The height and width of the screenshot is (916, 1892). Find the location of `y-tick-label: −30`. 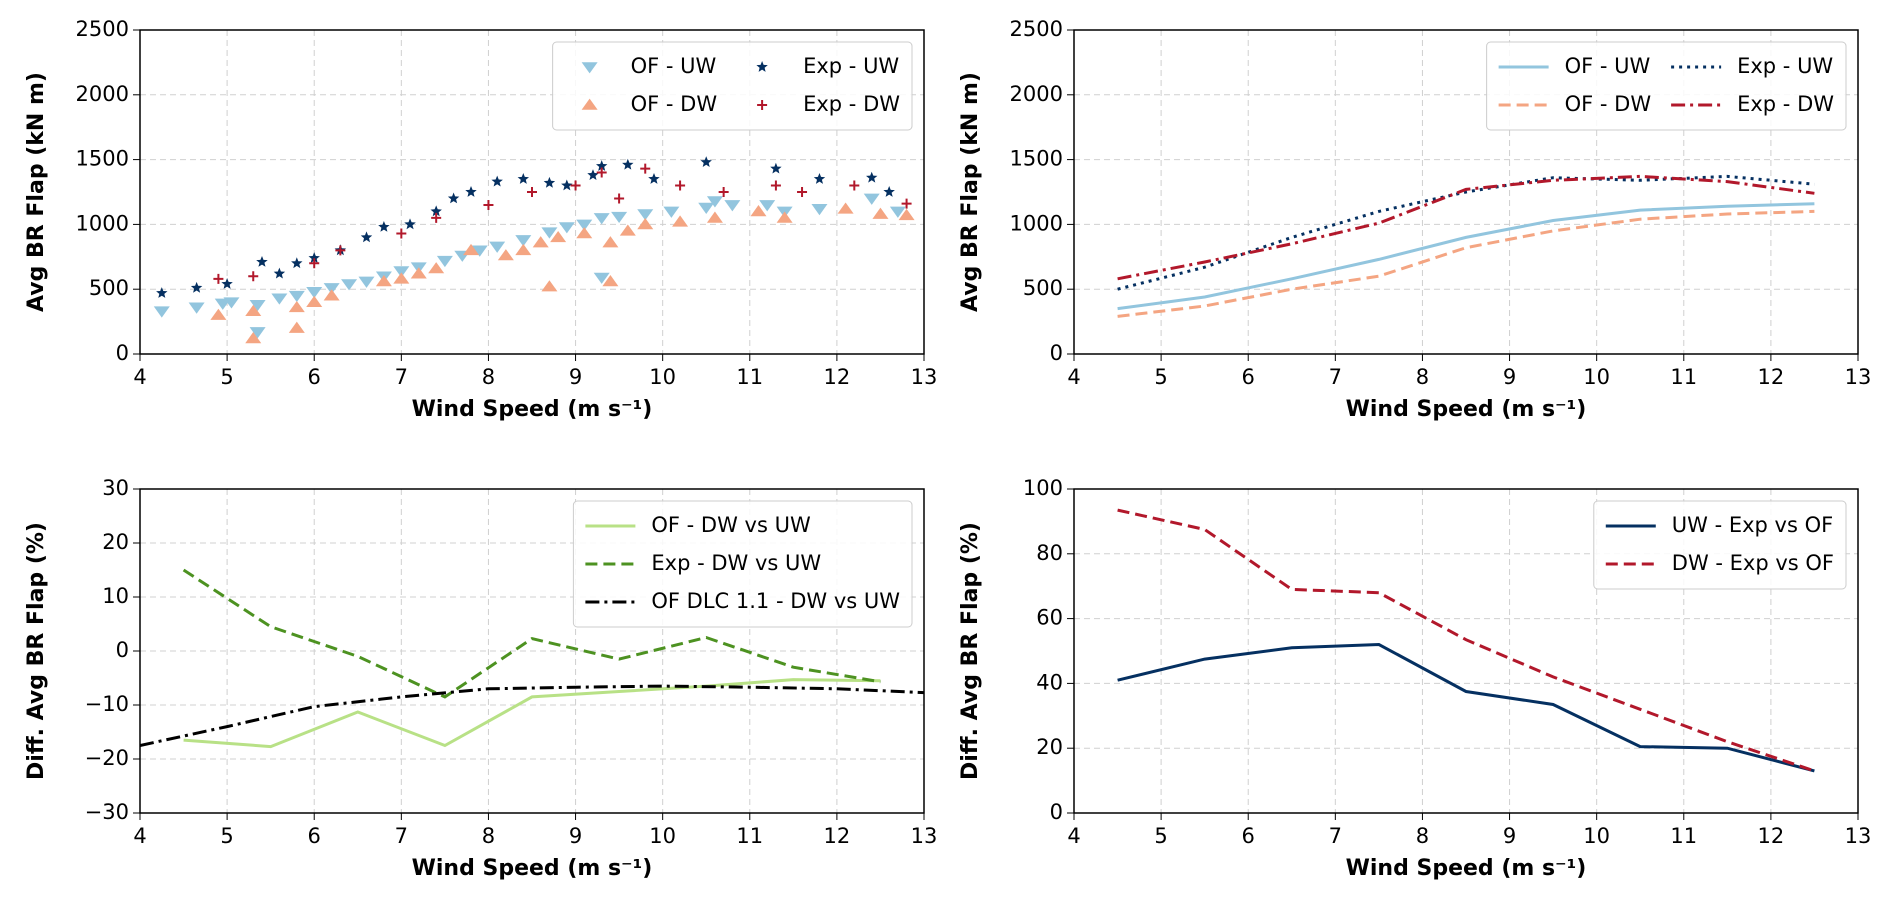

y-tick-label: −30 is located at coordinates (107, 812).